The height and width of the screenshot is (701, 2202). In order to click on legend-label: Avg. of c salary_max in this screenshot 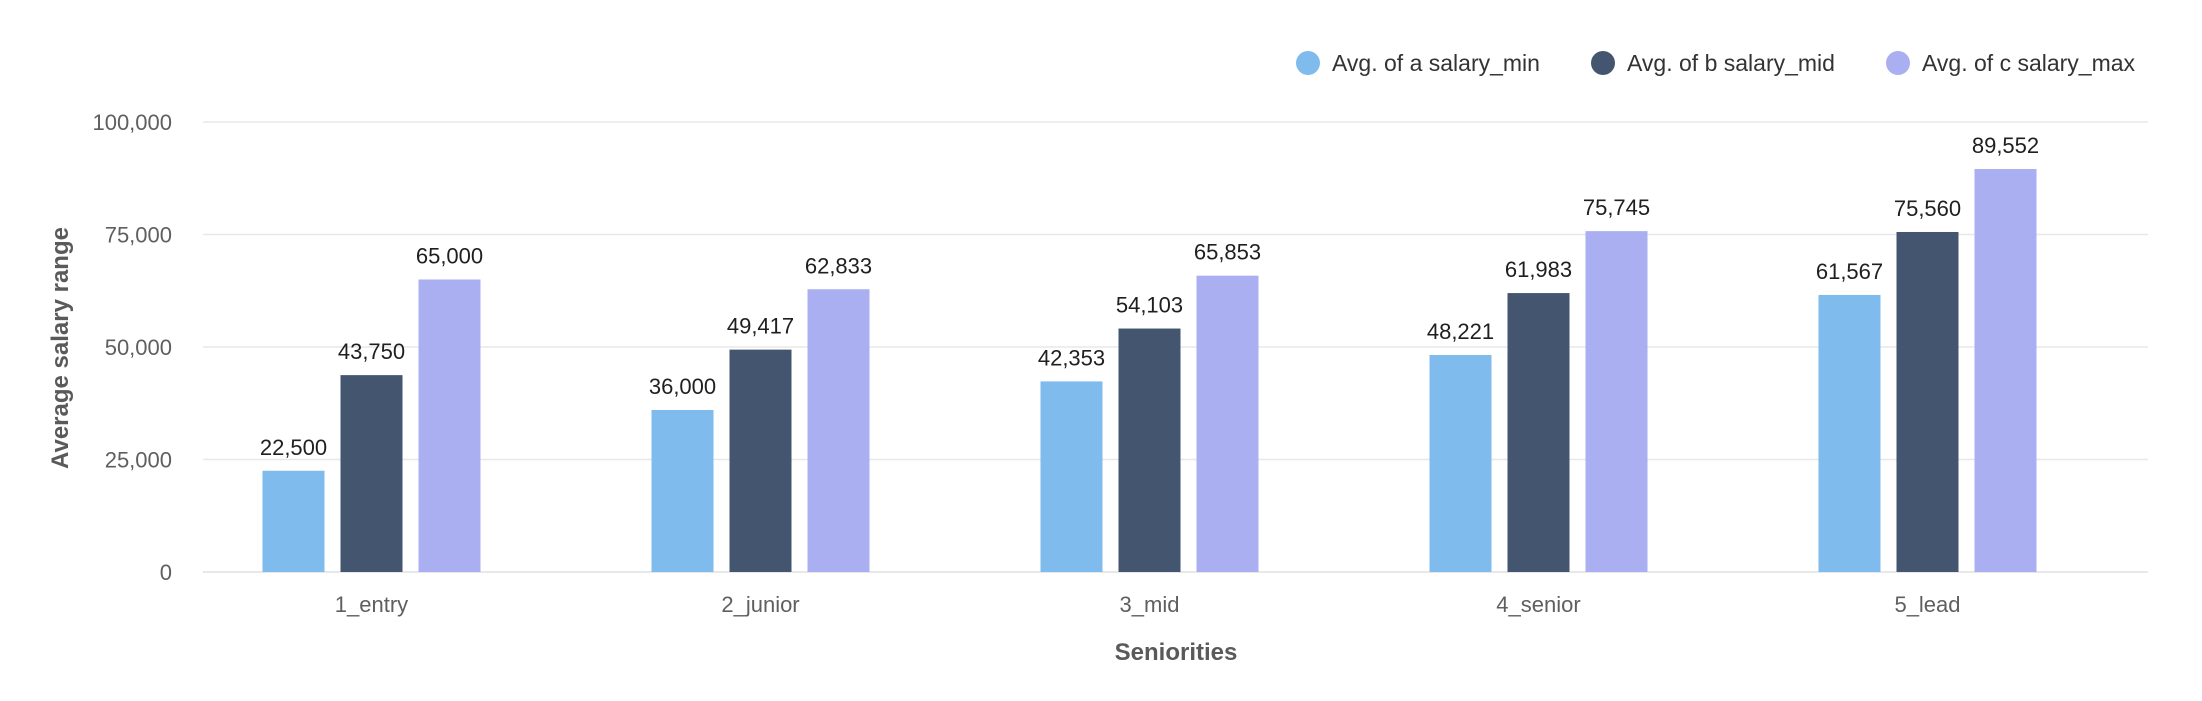, I will do `click(2029, 63)`.